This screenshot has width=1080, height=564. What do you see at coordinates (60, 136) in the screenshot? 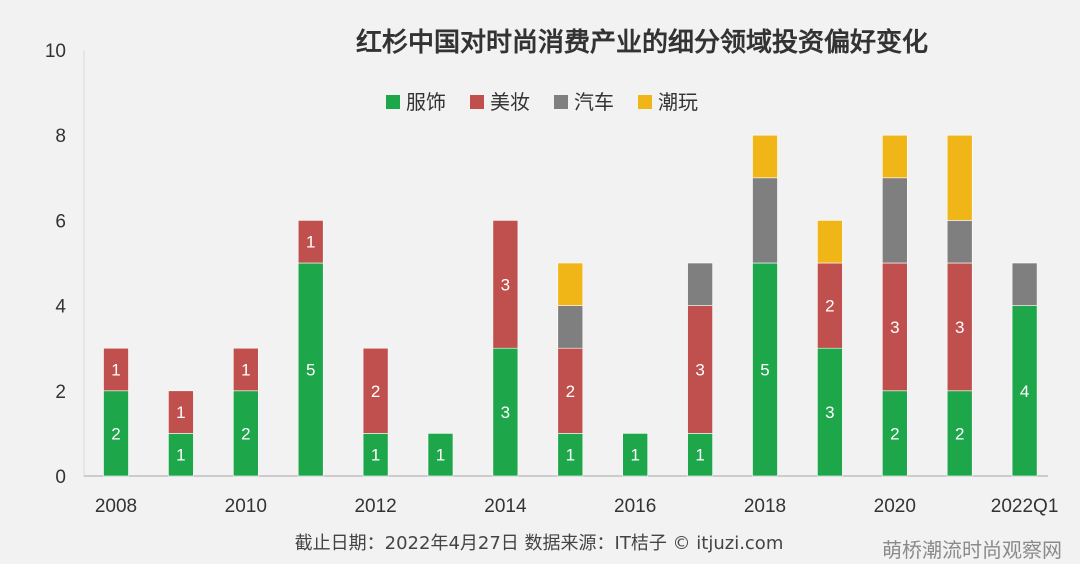
I see `y-tick-label: 8` at bounding box center [60, 136].